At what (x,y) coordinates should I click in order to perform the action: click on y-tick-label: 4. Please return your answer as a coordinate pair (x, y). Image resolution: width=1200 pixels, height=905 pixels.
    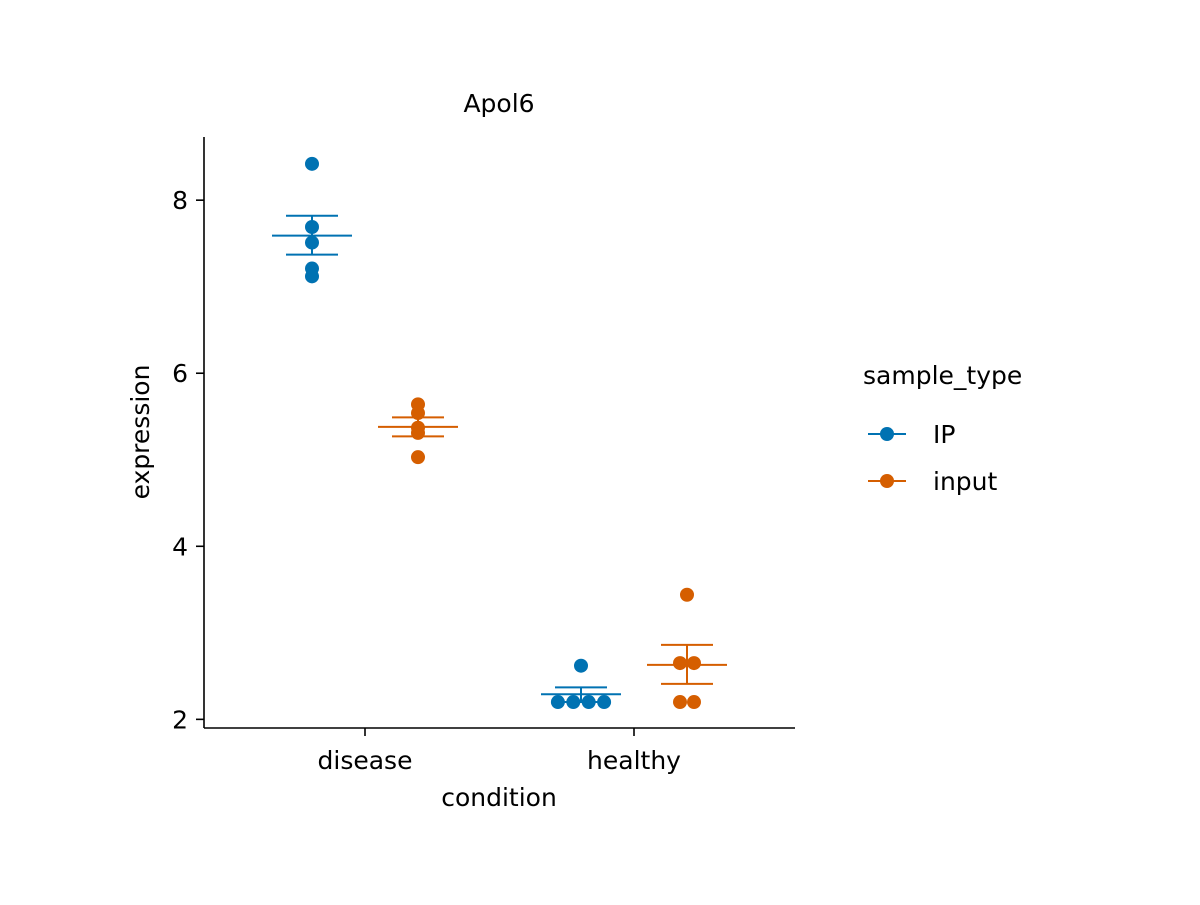
    Looking at the image, I should click on (180, 546).